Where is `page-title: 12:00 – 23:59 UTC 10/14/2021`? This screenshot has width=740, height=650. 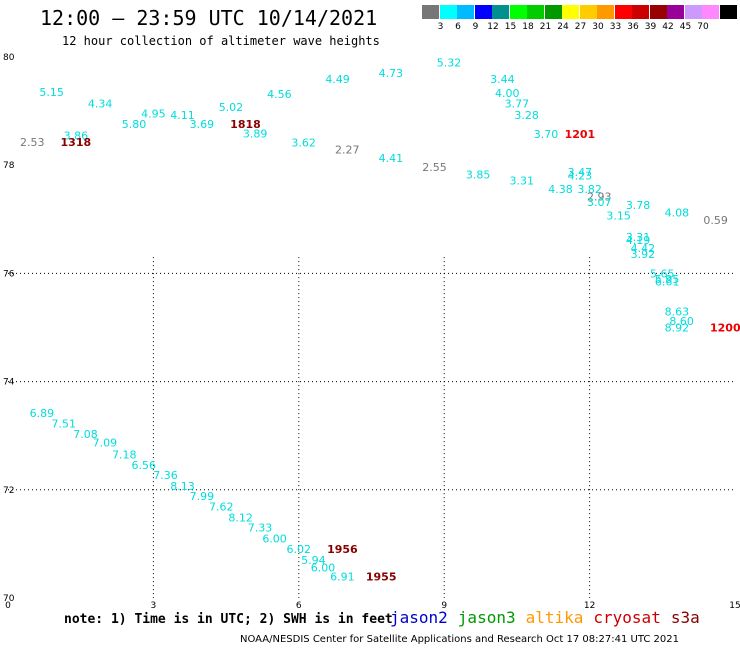 page-title: 12:00 – 23:59 UTC 10/14/2021 is located at coordinates (209, 18).